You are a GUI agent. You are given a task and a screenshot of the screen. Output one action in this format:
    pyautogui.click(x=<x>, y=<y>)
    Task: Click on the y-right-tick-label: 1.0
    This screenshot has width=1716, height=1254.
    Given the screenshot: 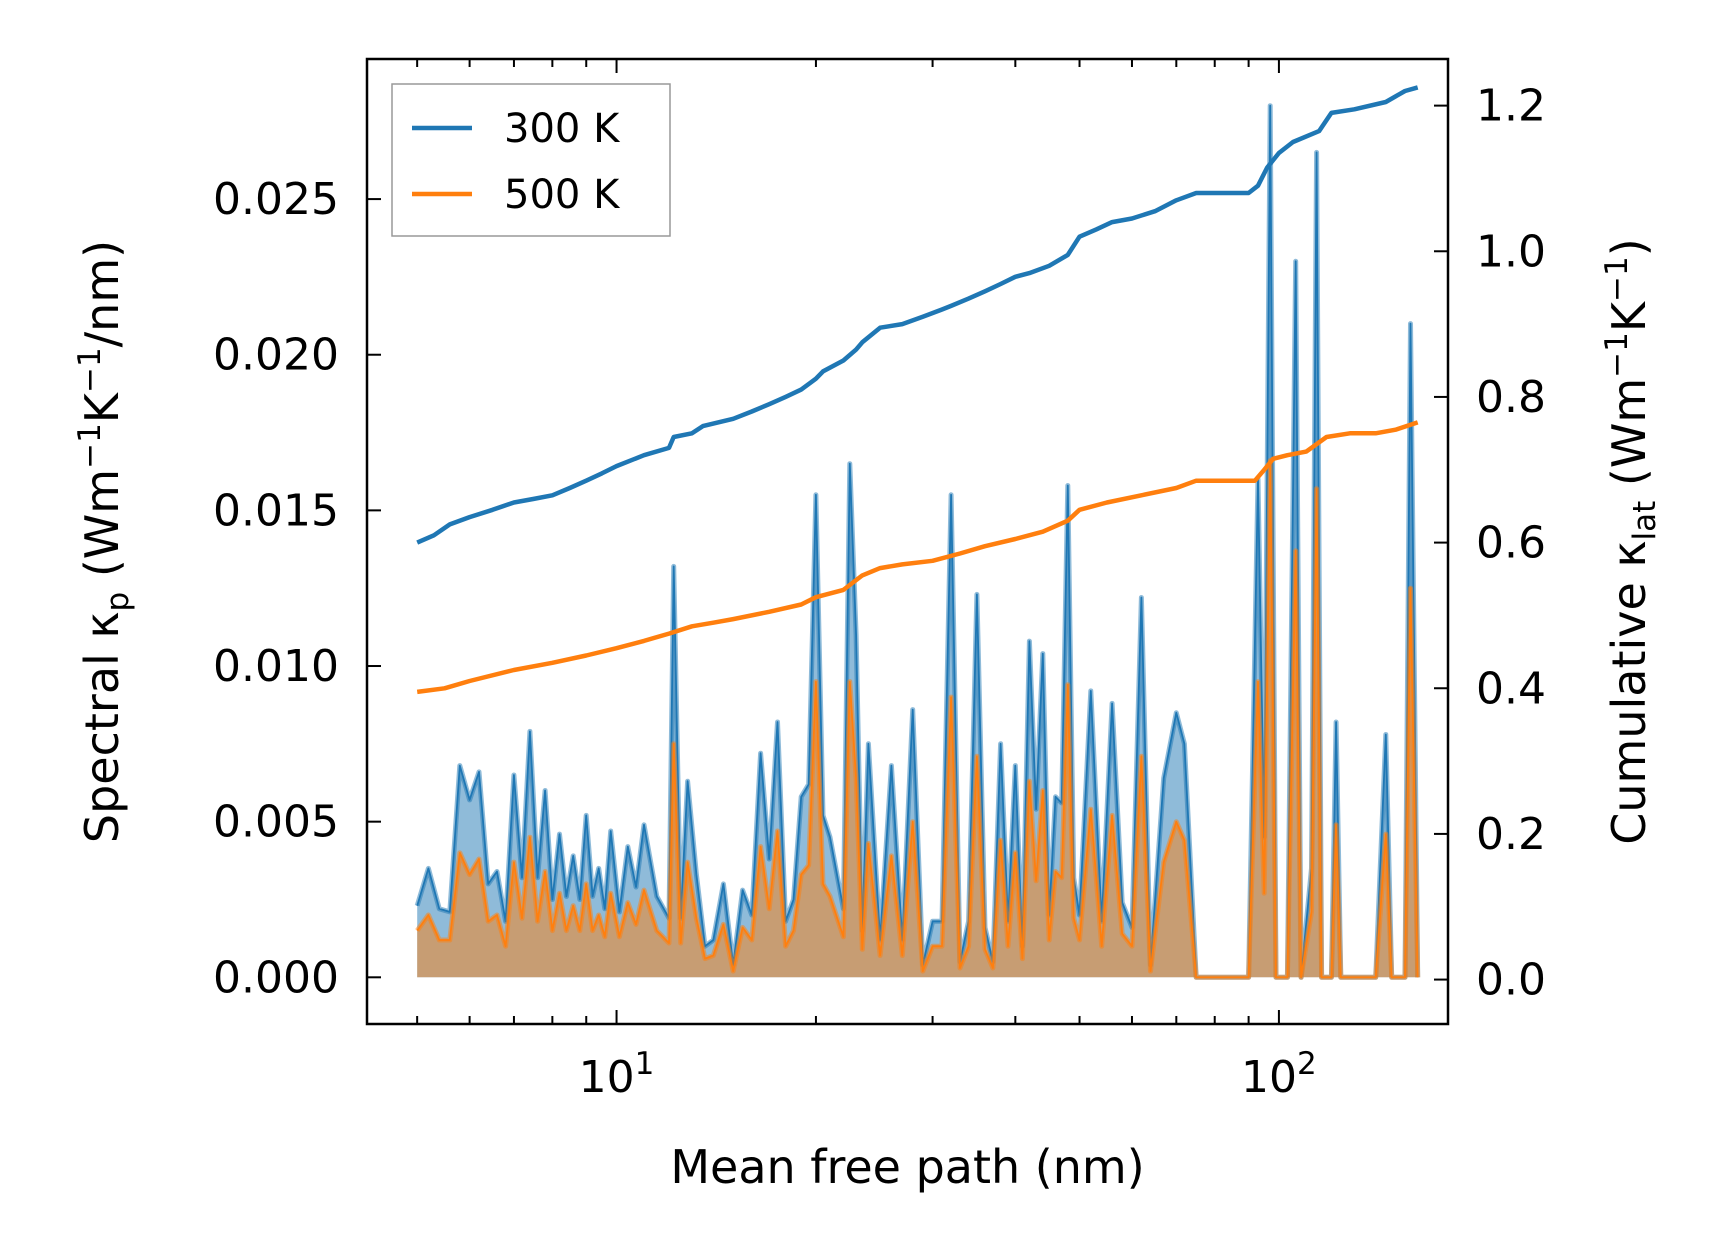 What is the action you would take?
    pyautogui.click(x=1511, y=251)
    